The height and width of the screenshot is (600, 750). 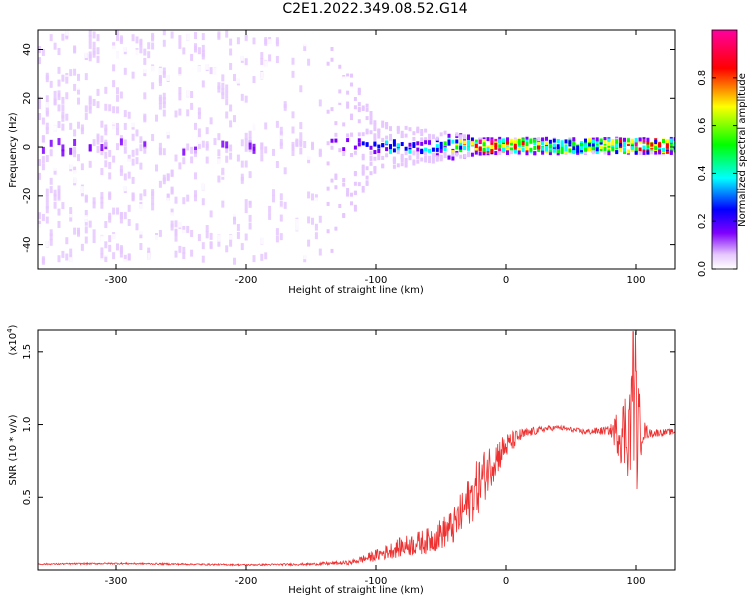 What do you see at coordinates (635, 581) in the screenshot?
I see `snr-x-tick-label: 100` at bounding box center [635, 581].